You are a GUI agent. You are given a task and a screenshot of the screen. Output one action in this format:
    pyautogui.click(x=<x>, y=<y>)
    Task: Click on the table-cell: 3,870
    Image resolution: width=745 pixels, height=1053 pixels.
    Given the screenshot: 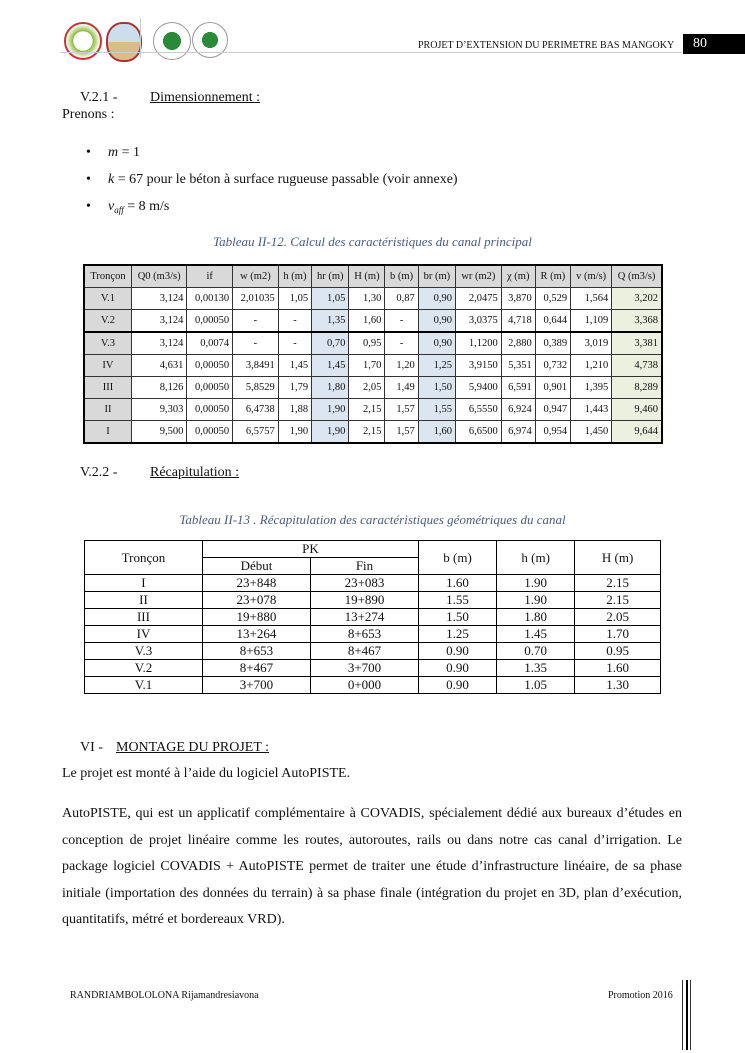 What is the action you would take?
    pyautogui.click(x=518, y=298)
    